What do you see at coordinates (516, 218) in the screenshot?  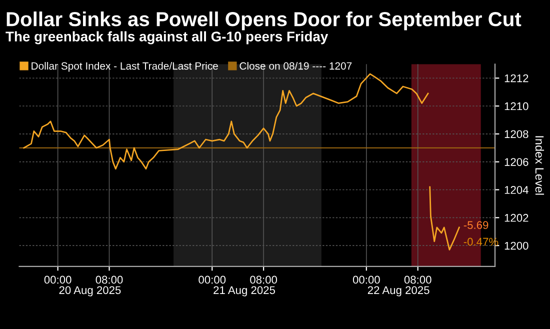 I see `y-tick-label: 1202` at bounding box center [516, 218].